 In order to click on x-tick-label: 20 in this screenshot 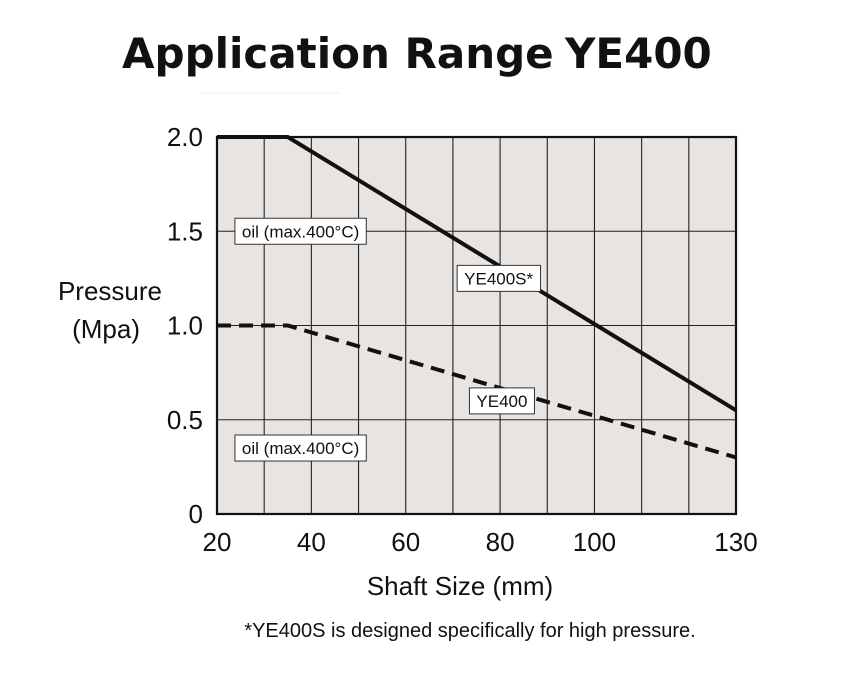, I will do `click(217, 542)`.